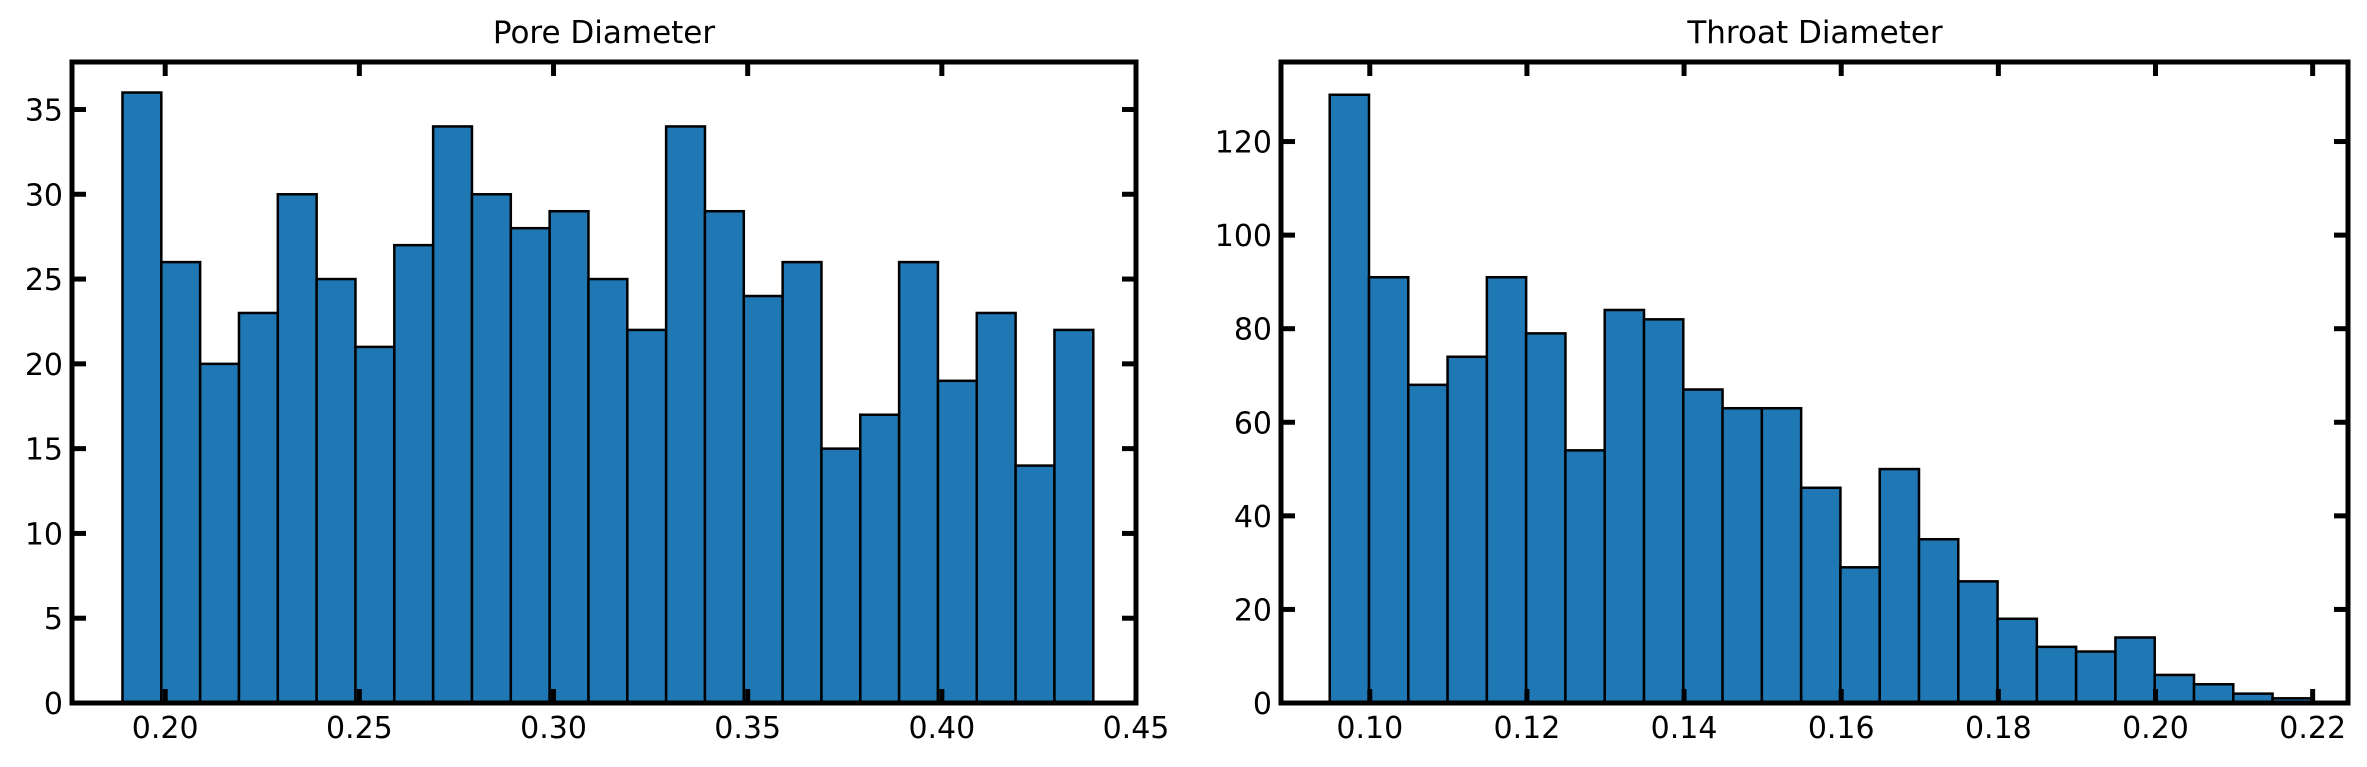 The image size is (2367, 767). Describe the element at coordinates (1998, 728) in the screenshot. I see `x-tick-label: 0.18` at that location.